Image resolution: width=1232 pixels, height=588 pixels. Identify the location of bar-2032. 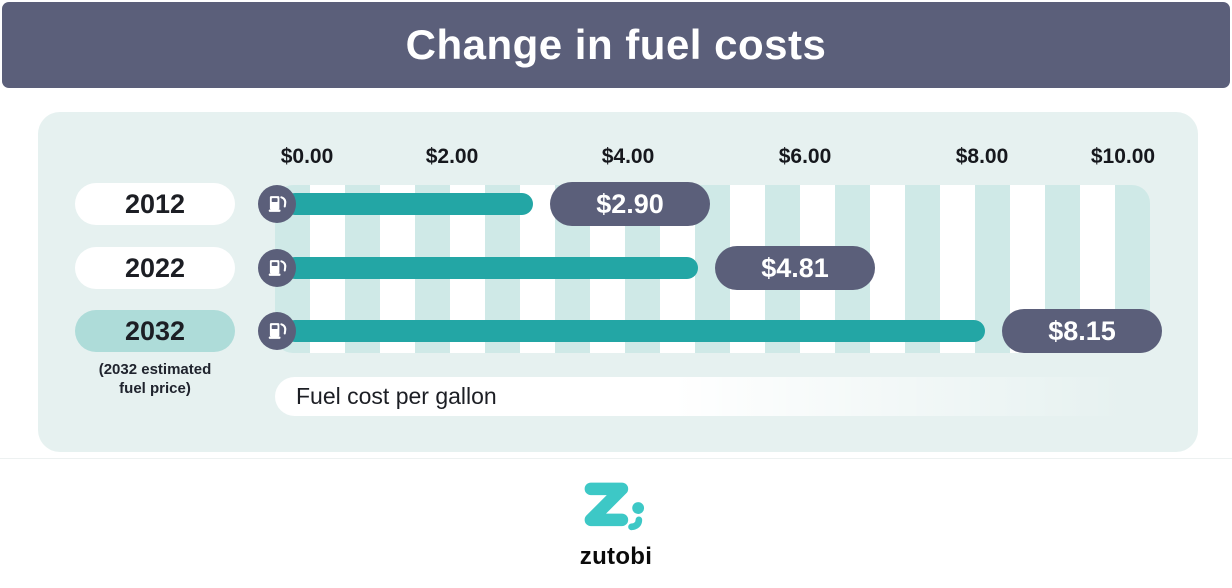
(634, 331).